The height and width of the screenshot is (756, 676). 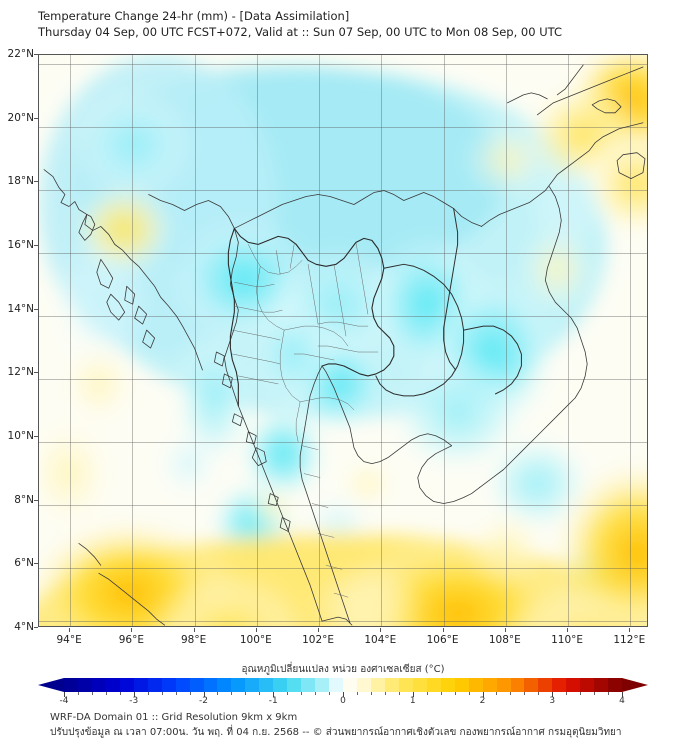 What do you see at coordinates (622, 701) in the screenshot?
I see `colorbar-tick-label: 4` at bounding box center [622, 701].